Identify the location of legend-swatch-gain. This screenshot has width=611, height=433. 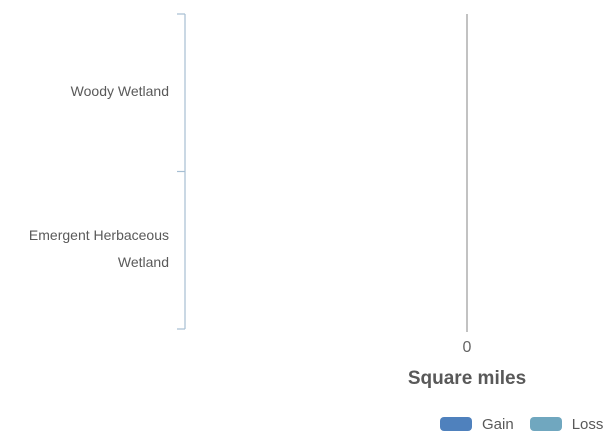
(456, 424).